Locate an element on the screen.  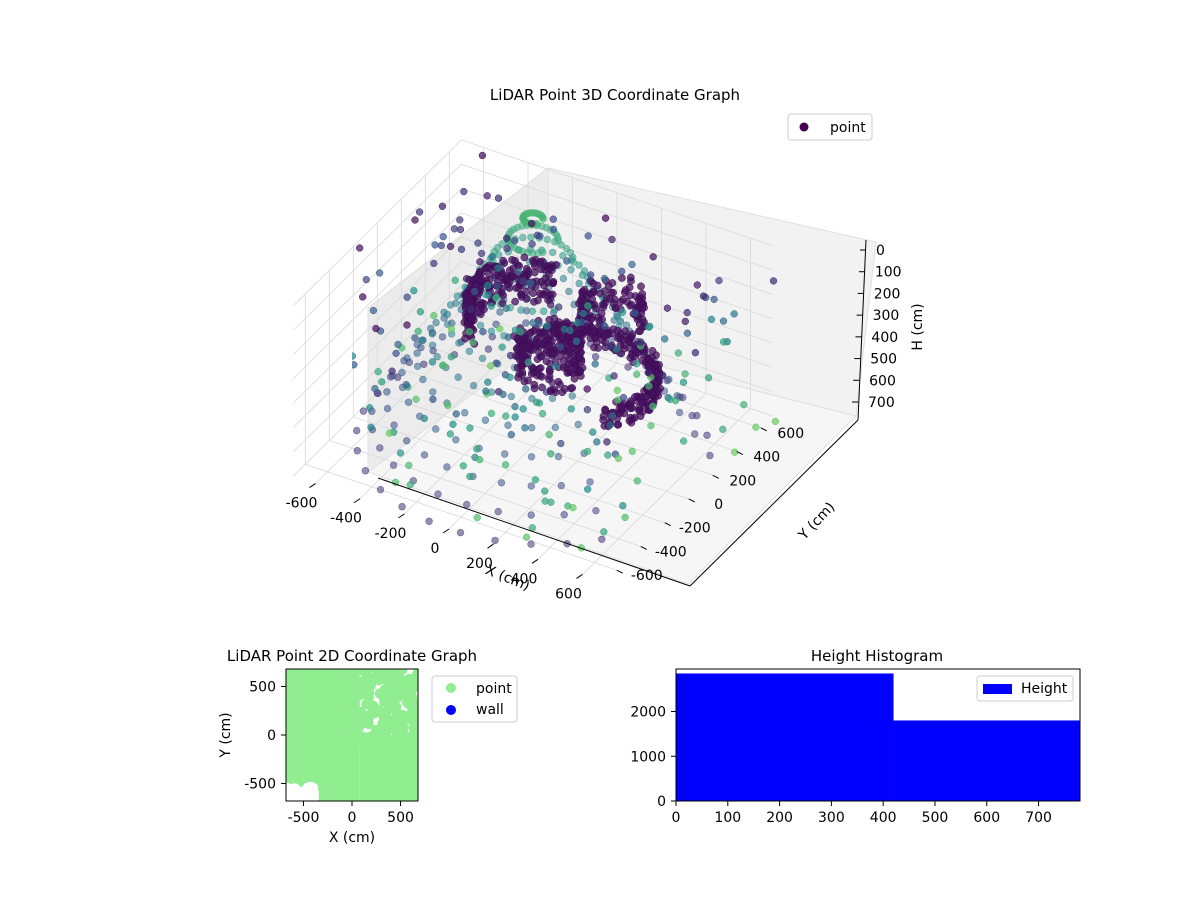
chart-3d-title: LiDAR Point 3D Coordinate Graph is located at coordinates (615, 95).